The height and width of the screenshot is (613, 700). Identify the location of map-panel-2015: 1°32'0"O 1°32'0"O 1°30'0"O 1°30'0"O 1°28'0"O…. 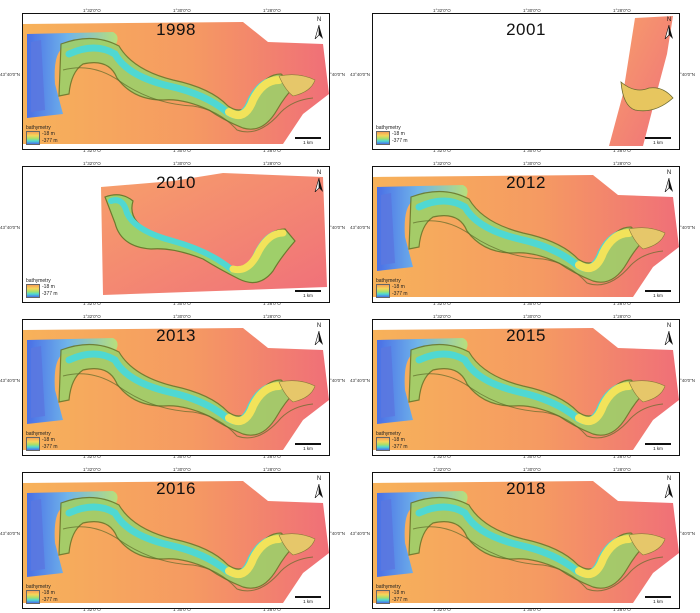
(525, 382).